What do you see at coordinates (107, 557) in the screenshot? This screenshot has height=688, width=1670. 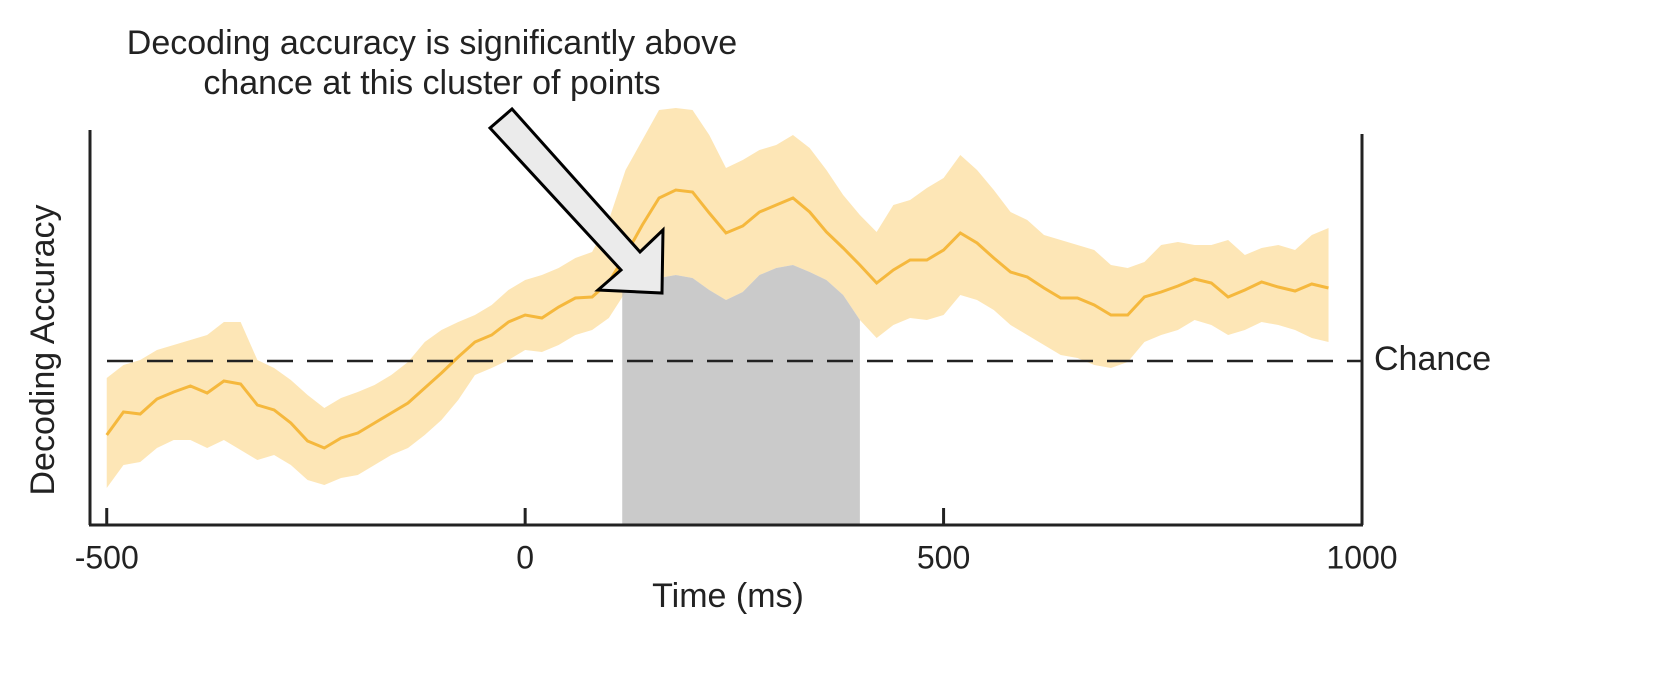 I see `x-tick-label: -500` at bounding box center [107, 557].